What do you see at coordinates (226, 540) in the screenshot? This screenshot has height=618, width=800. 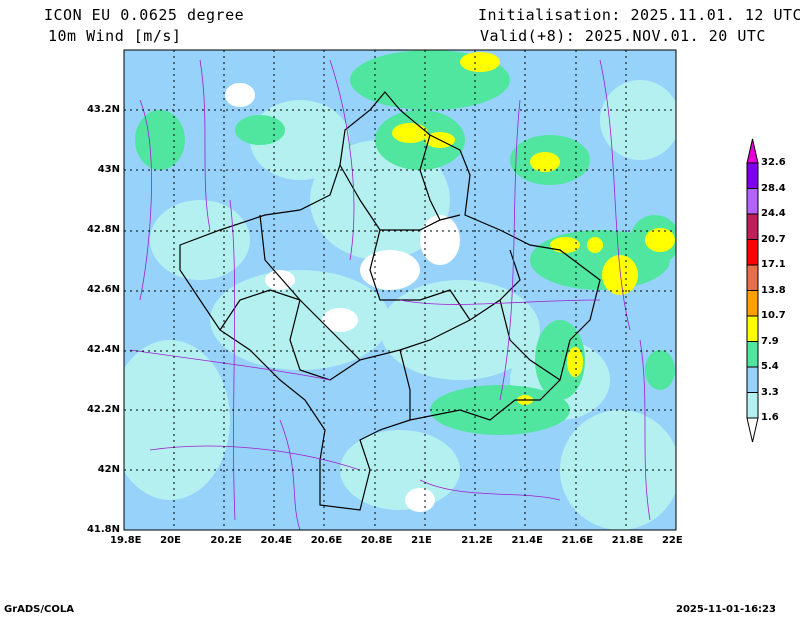 I see `lon-tick-label: 20.2E` at bounding box center [226, 540].